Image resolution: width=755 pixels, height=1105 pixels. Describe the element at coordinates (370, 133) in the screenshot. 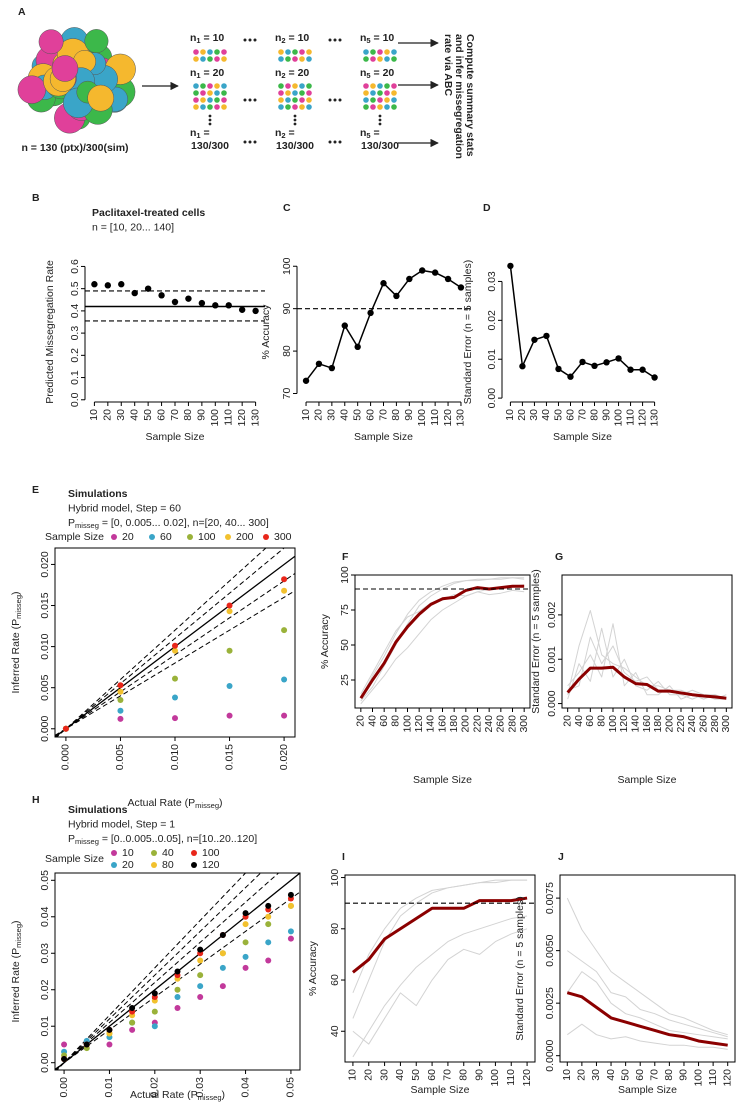

I see `sample-label: n5 =` at that location.